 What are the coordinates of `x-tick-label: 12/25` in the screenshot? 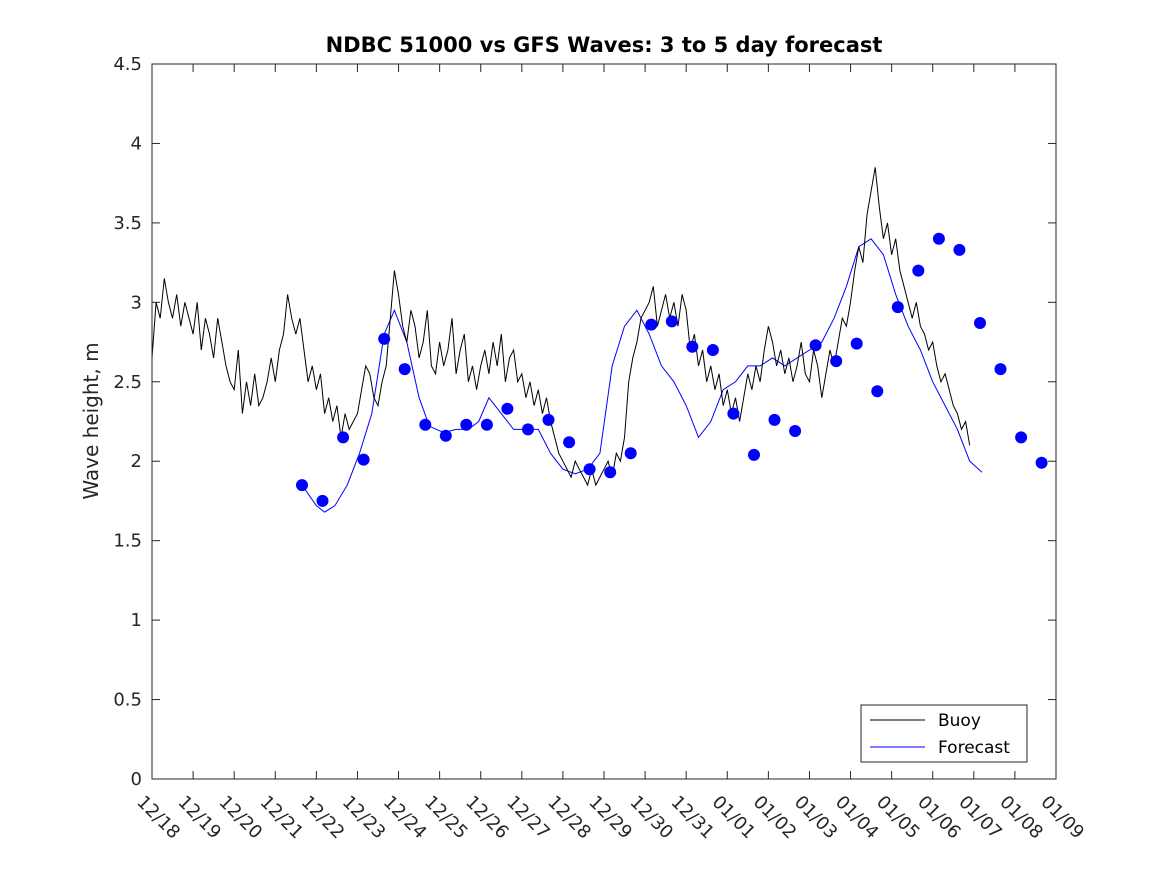 It's located at (446, 818).